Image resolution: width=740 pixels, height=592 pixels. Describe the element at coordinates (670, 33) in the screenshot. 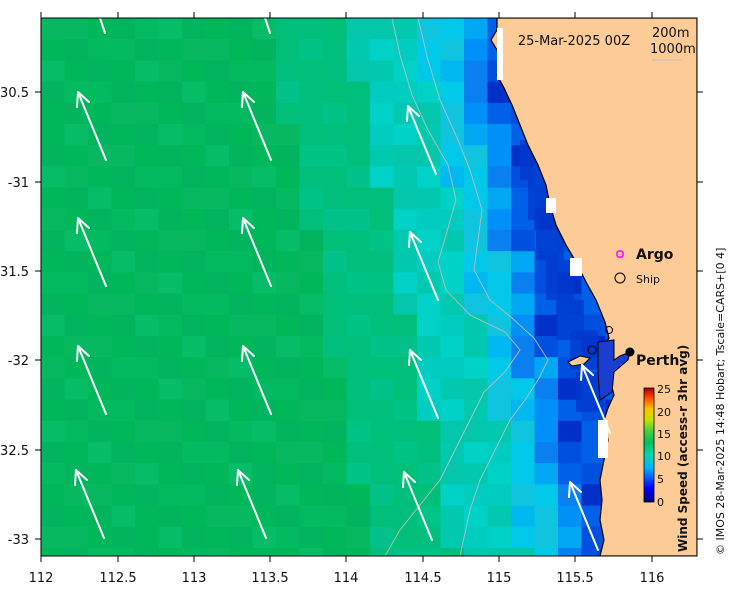

I see `legend-200m: 200m` at that location.